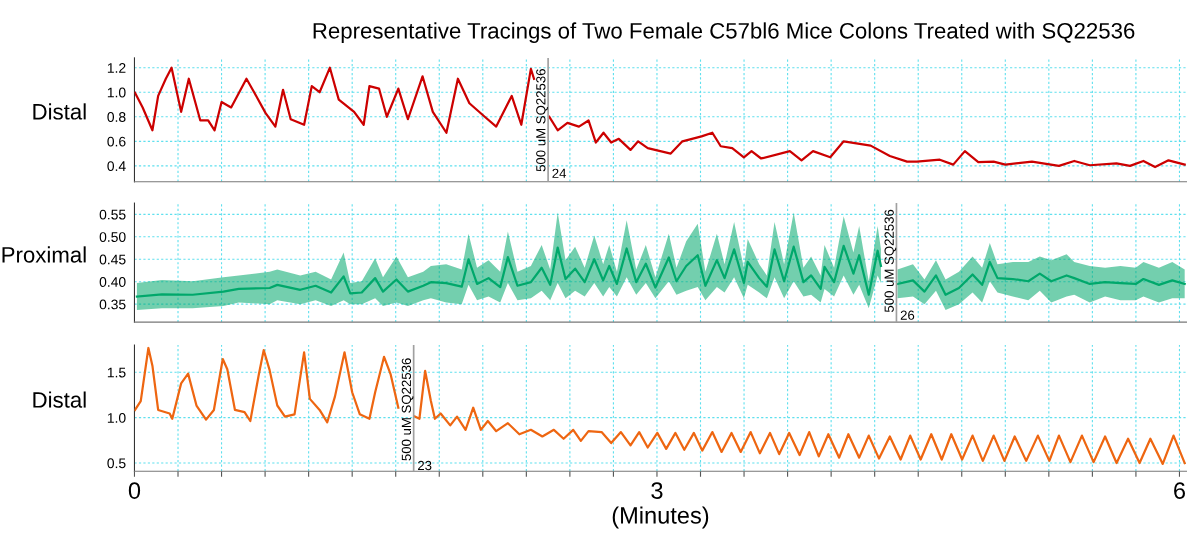 This screenshot has width=1190, height=546. I want to click on y-tick-label: 0.5, so click(116, 463).